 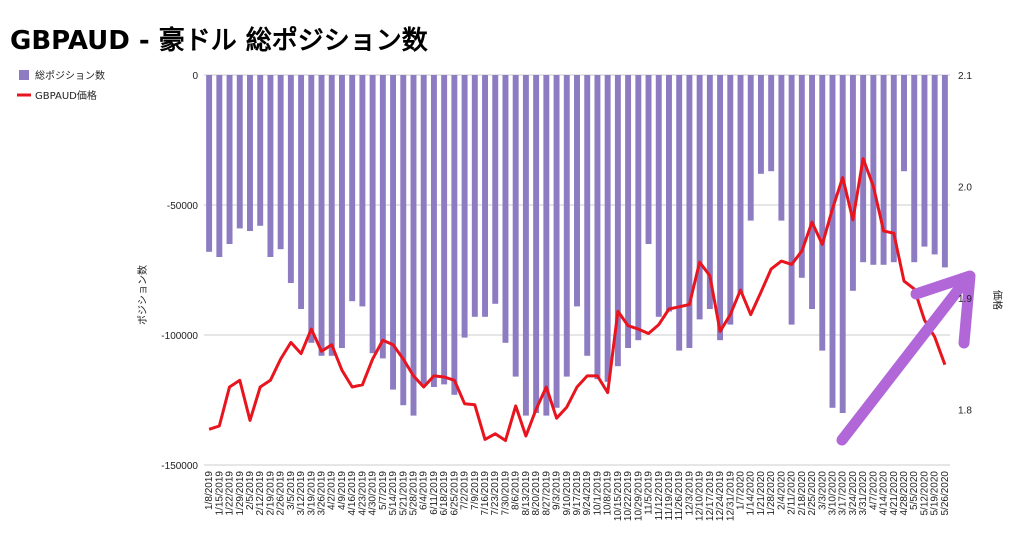 I want to click on x-tick-label: 3/19/2019, so click(x=311, y=493).